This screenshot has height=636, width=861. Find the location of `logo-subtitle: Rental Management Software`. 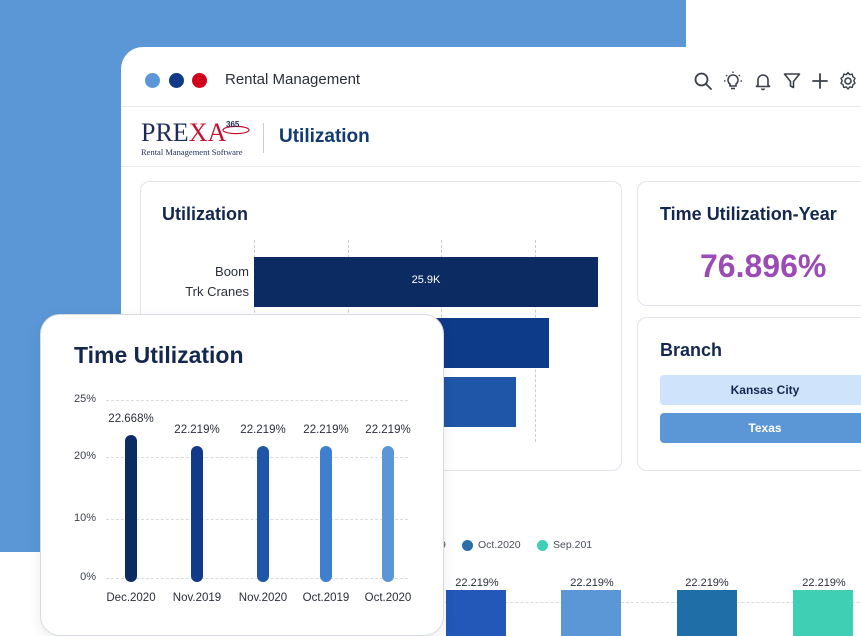

logo-subtitle: Rental Management Software is located at coordinates (192, 152).